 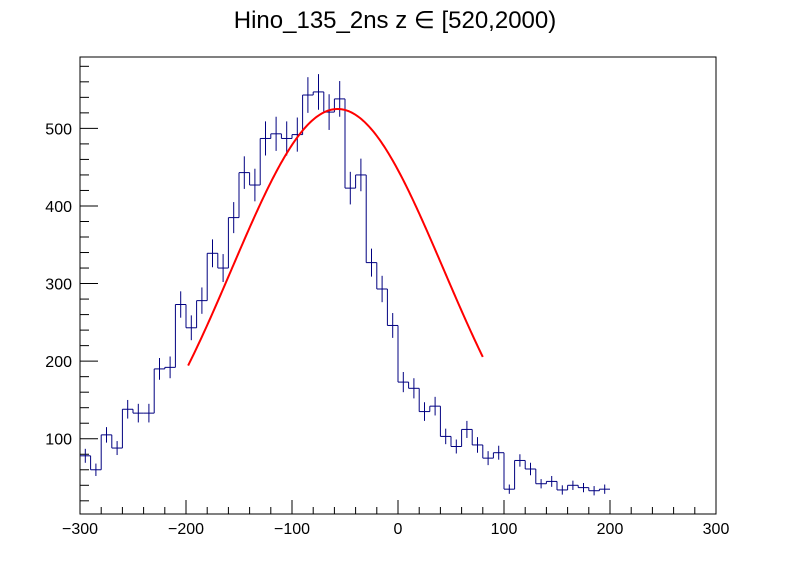 I want to click on x-tick-label: 200, so click(x=610, y=529).